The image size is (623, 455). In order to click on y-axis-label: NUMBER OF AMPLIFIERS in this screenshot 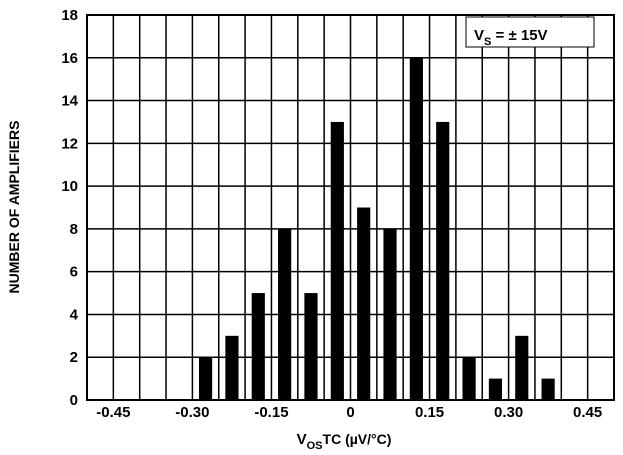, I will do `click(14, 207)`.